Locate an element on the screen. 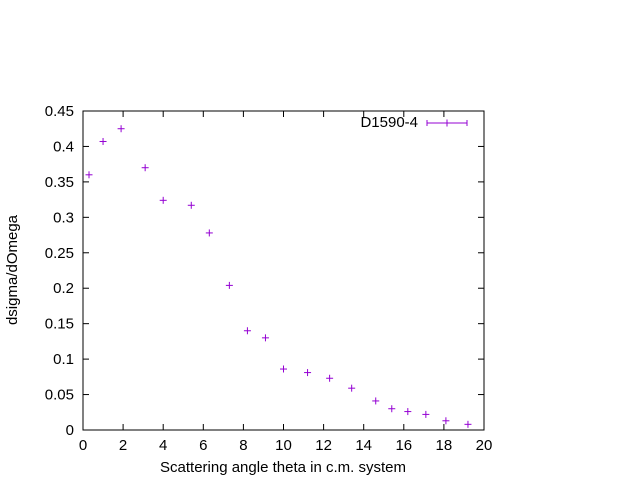 The height and width of the screenshot is (480, 640). legend-label: D1590-4 is located at coordinates (389, 122).